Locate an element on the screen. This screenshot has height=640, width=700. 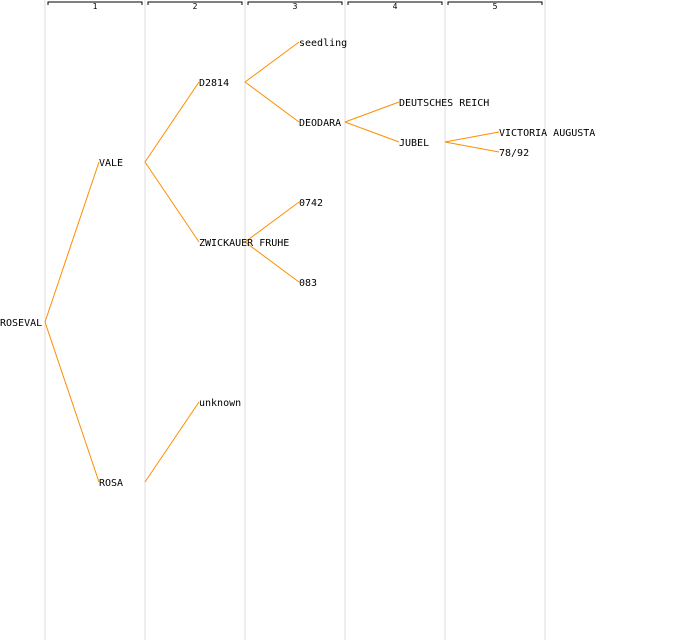
node-victoria: VICTORIA AUGUSTA is located at coordinates (547, 133).